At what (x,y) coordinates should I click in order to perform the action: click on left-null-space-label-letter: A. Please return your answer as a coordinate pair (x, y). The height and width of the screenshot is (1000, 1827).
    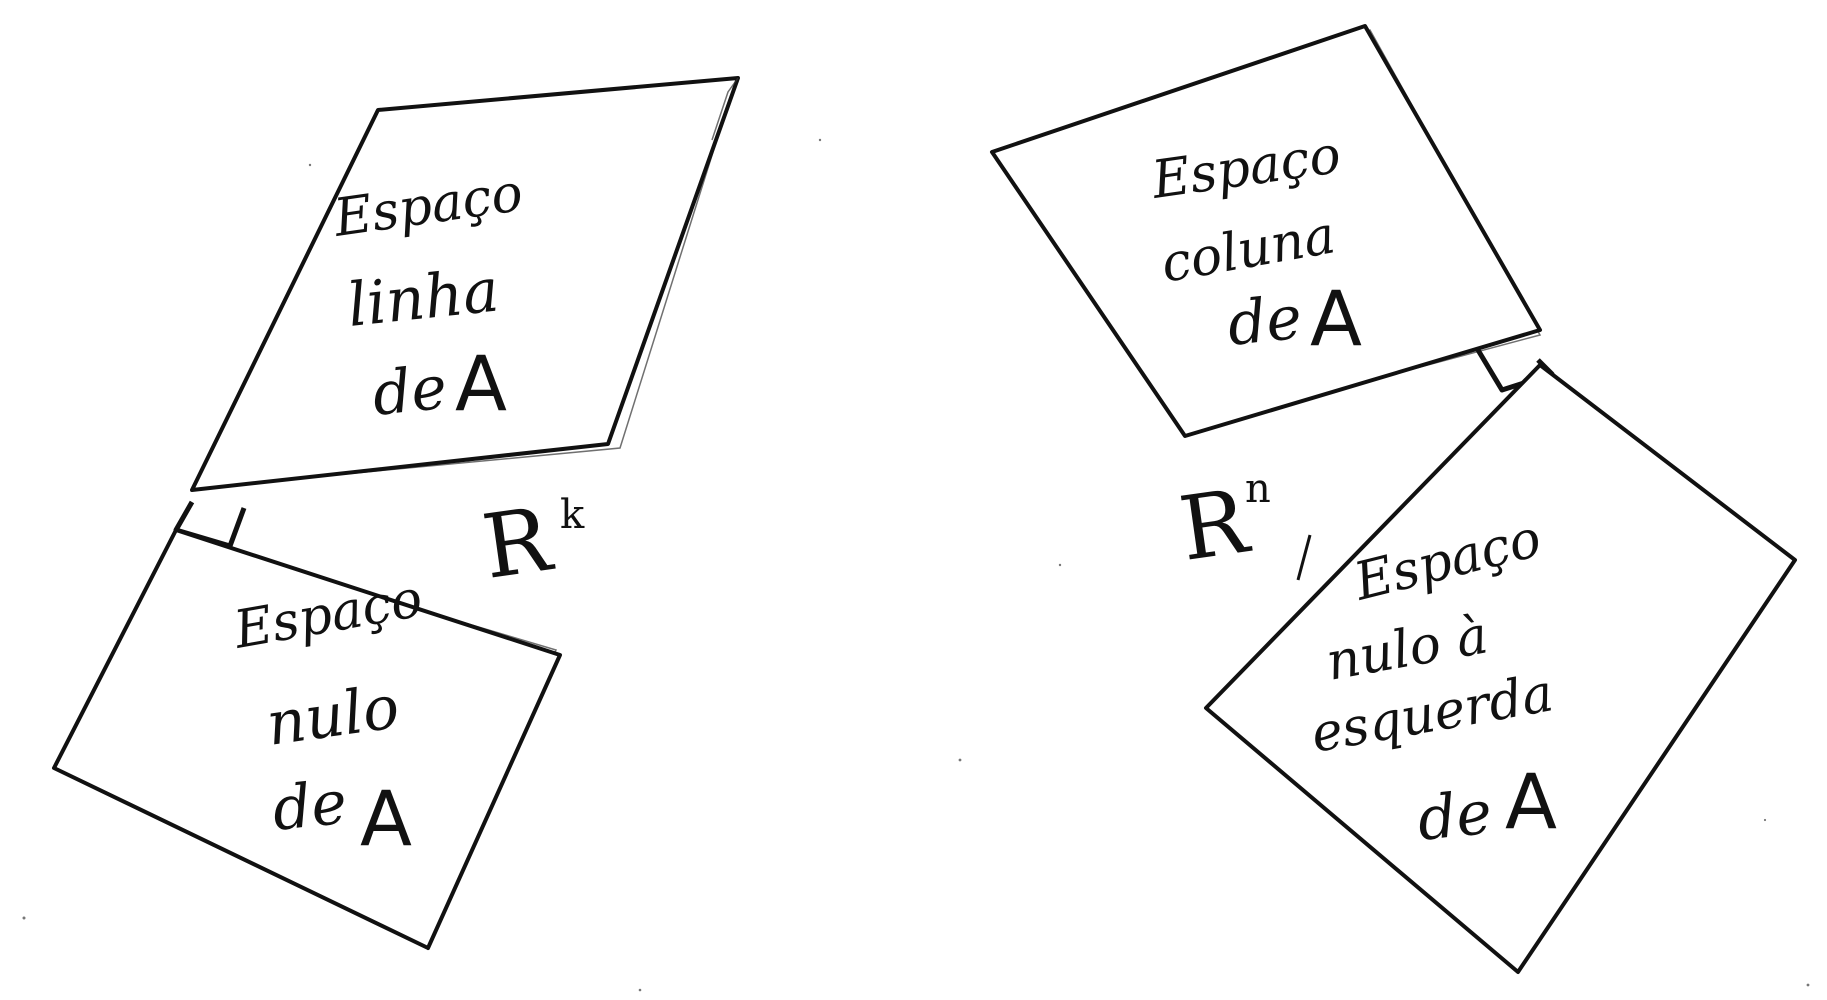
    Looking at the image, I should click on (1531, 801).